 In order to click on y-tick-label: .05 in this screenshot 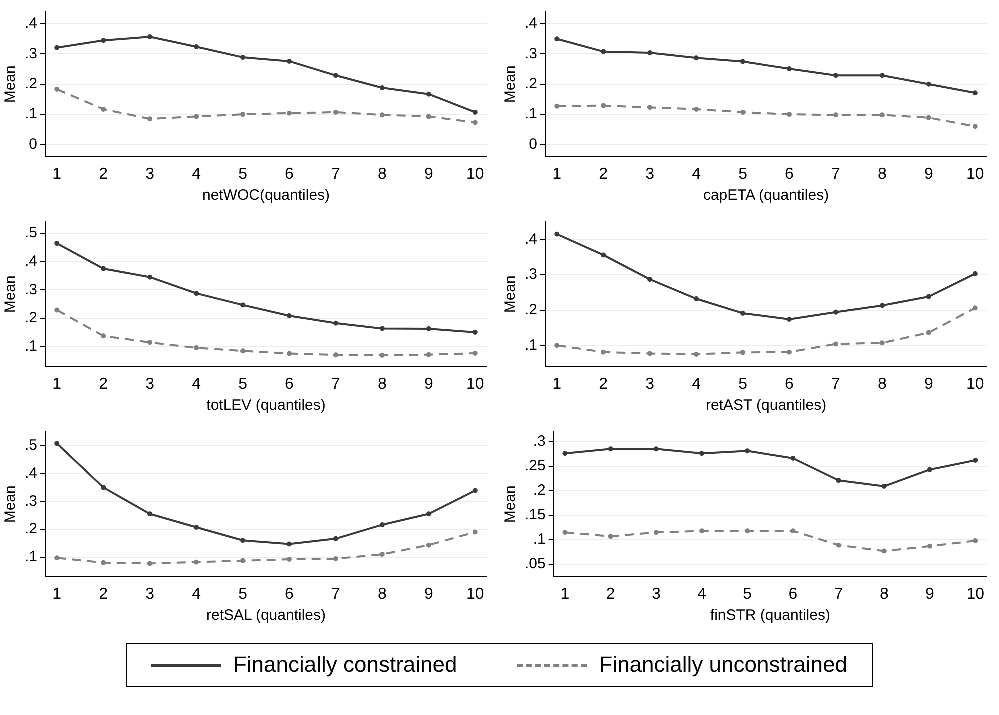, I will do `click(535, 564)`.